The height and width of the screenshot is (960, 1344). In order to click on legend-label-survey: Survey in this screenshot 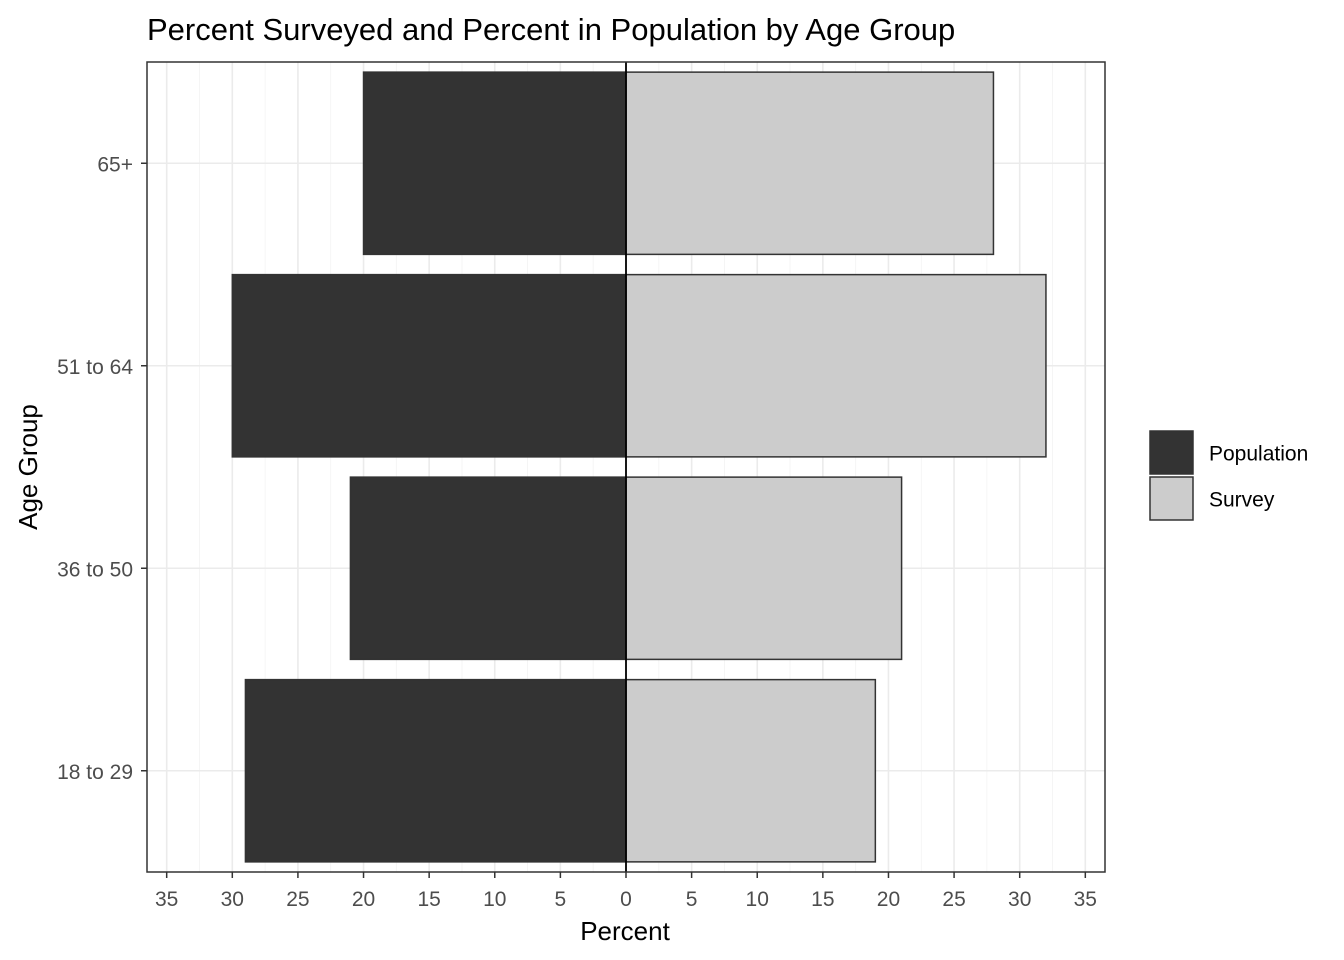, I will do `click(1242, 500)`.